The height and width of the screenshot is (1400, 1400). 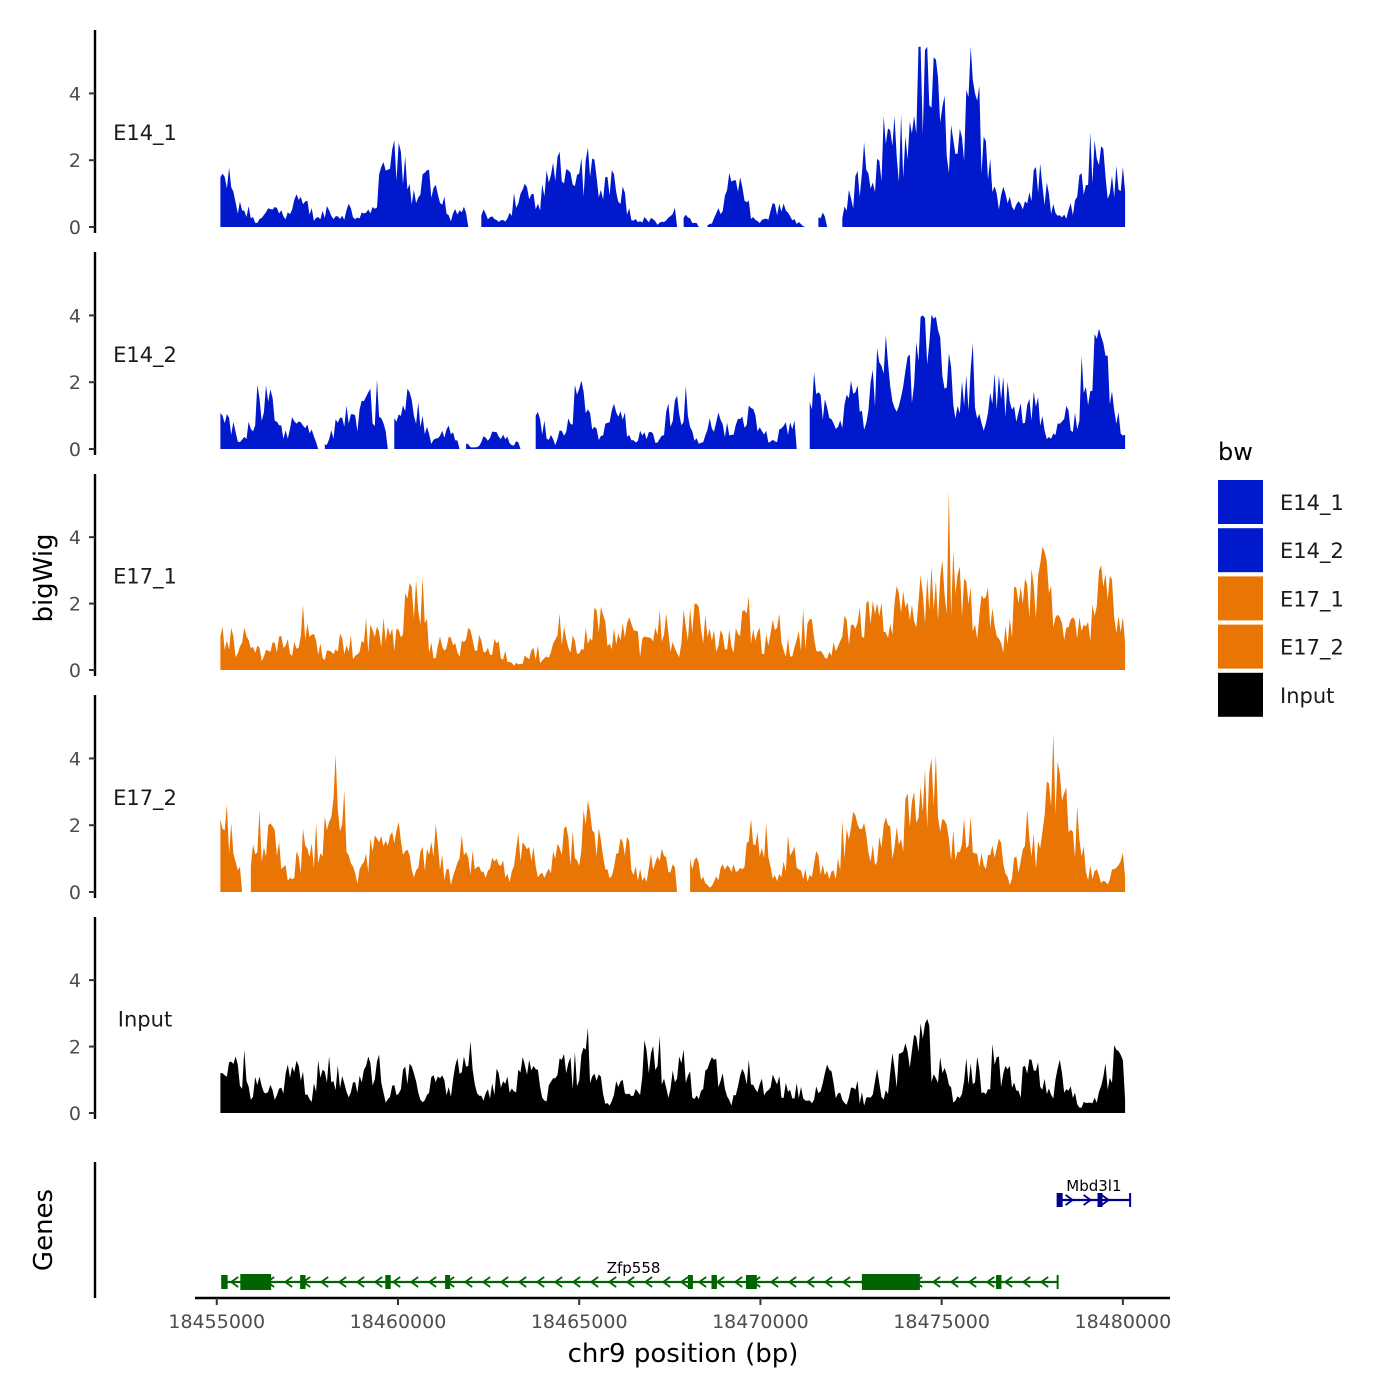 I want to click on gene-Zfp558: Zfp558, so click(x=640, y=1274).